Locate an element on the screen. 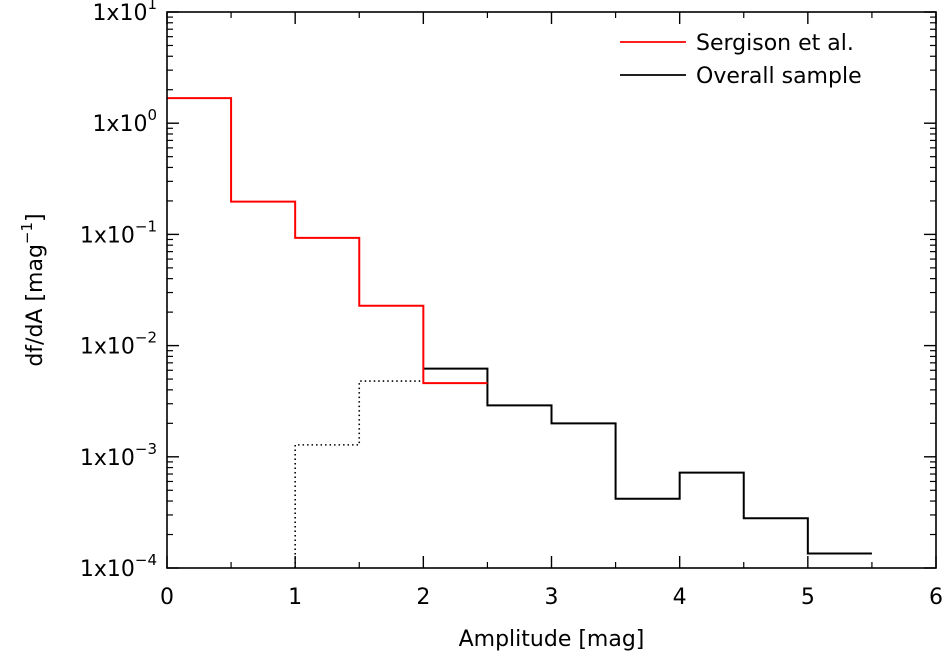 The height and width of the screenshot is (657, 948). legend: Sergison et al. Overall sample is located at coordinates (741, 60).